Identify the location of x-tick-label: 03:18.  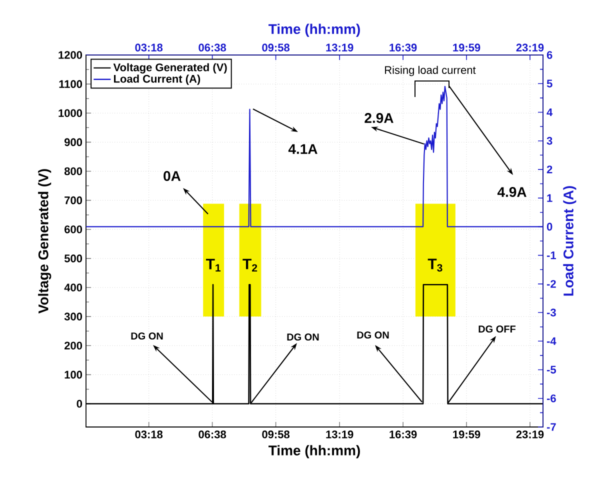
(149, 434).